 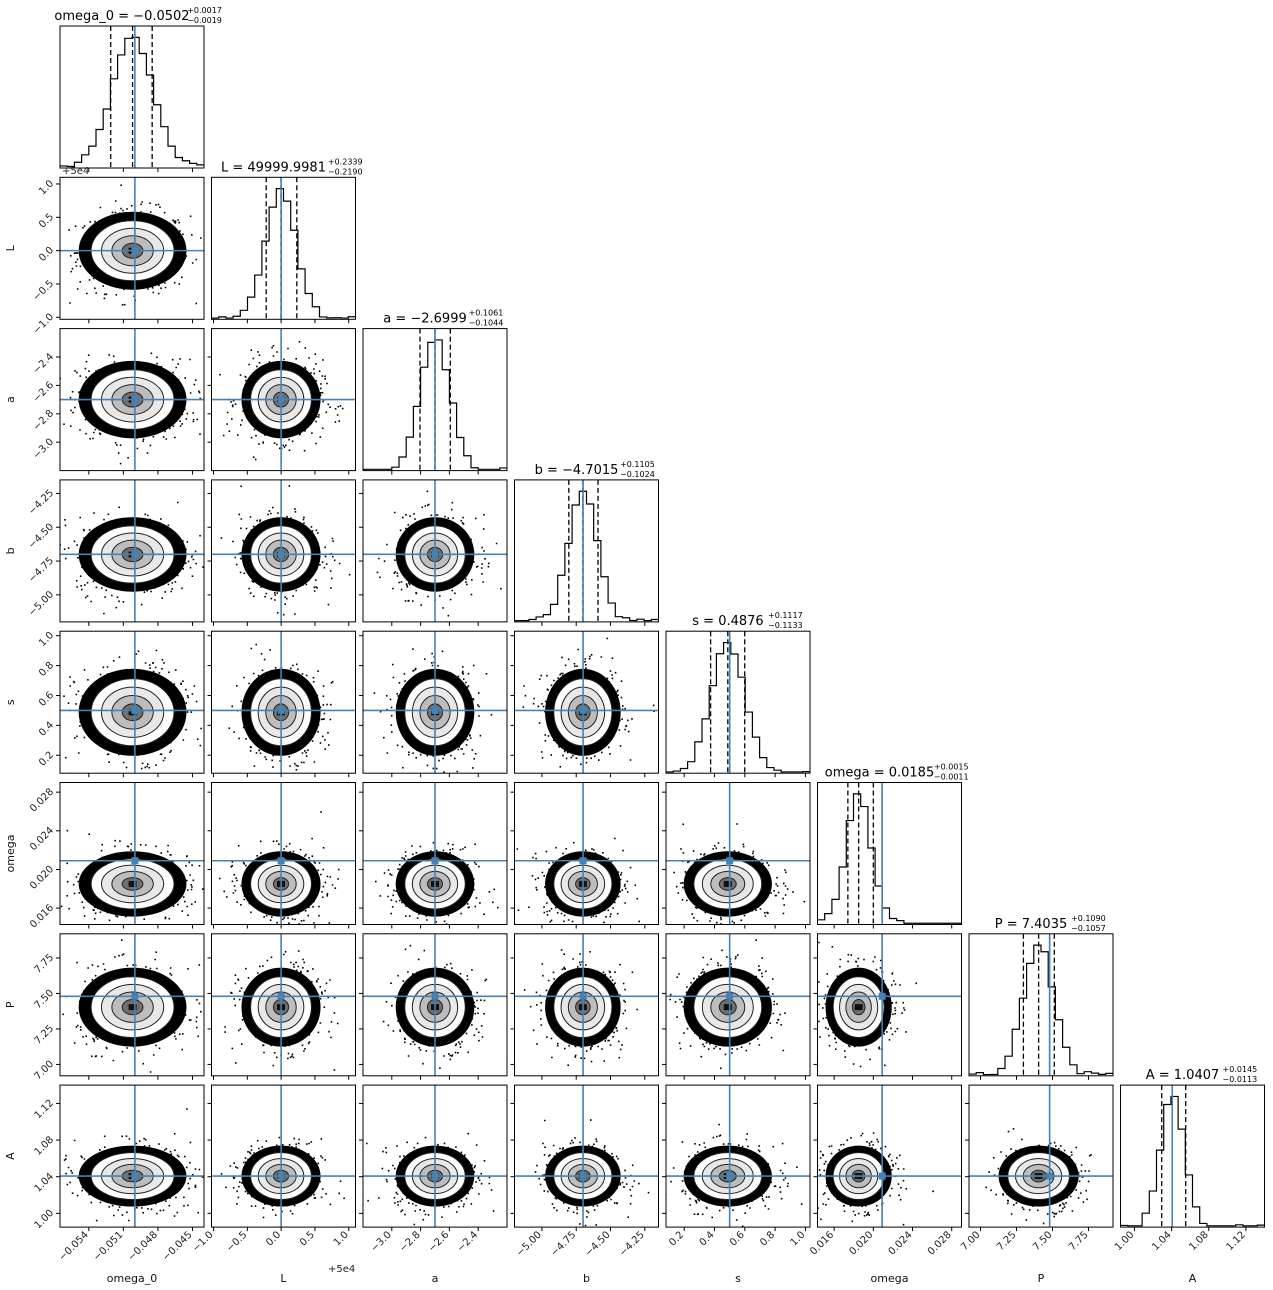 I want to click on hist-omega, so click(x=889, y=855).